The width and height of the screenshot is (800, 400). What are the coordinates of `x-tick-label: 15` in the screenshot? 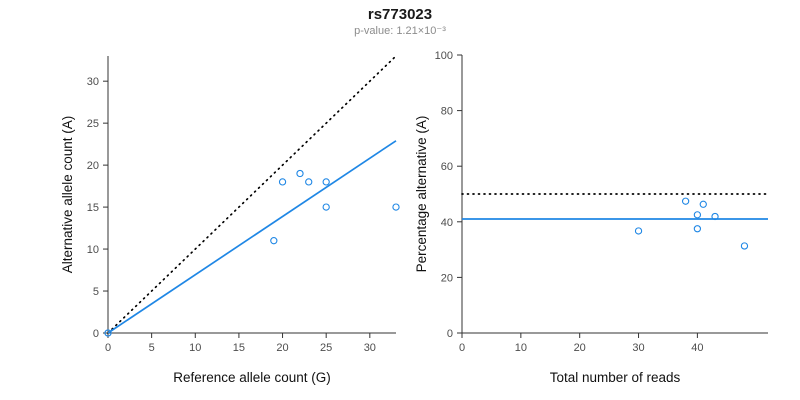 It's located at (239, 348).